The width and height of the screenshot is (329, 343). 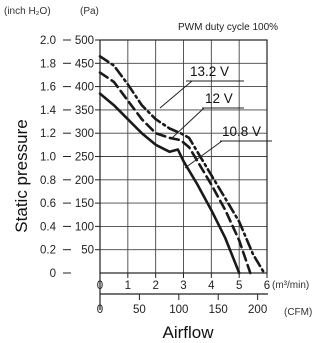 What do you see at coordinates (48, 88) in the screenshot?
I see `y-tick-inch-label: 1.6` at bounding box center [48, 88].